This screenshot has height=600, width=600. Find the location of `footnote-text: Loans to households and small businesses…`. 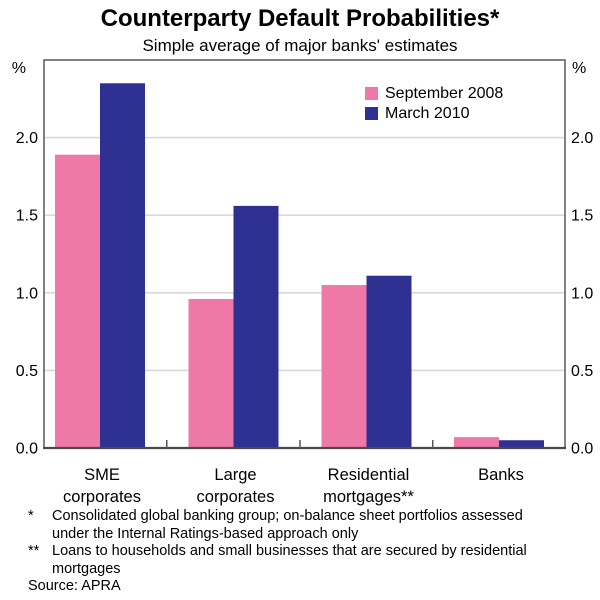

footnote-text: Loans to households and small businesses… is located at coordinates (289, 560).